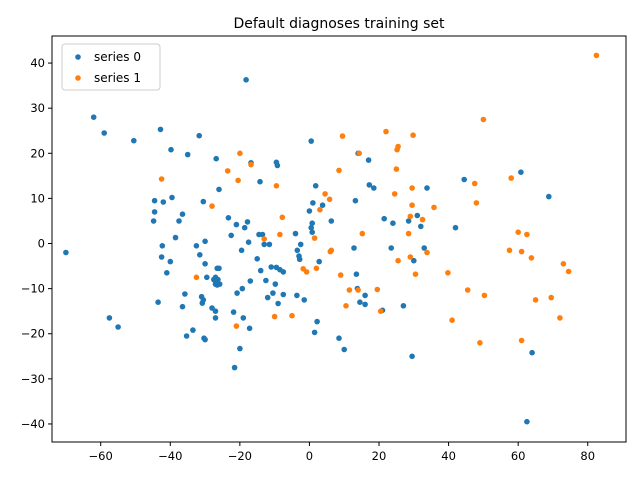 The width and height of the screenshot is (640, 484). I want to click on y-tick-label: 0, so click(41, 244).